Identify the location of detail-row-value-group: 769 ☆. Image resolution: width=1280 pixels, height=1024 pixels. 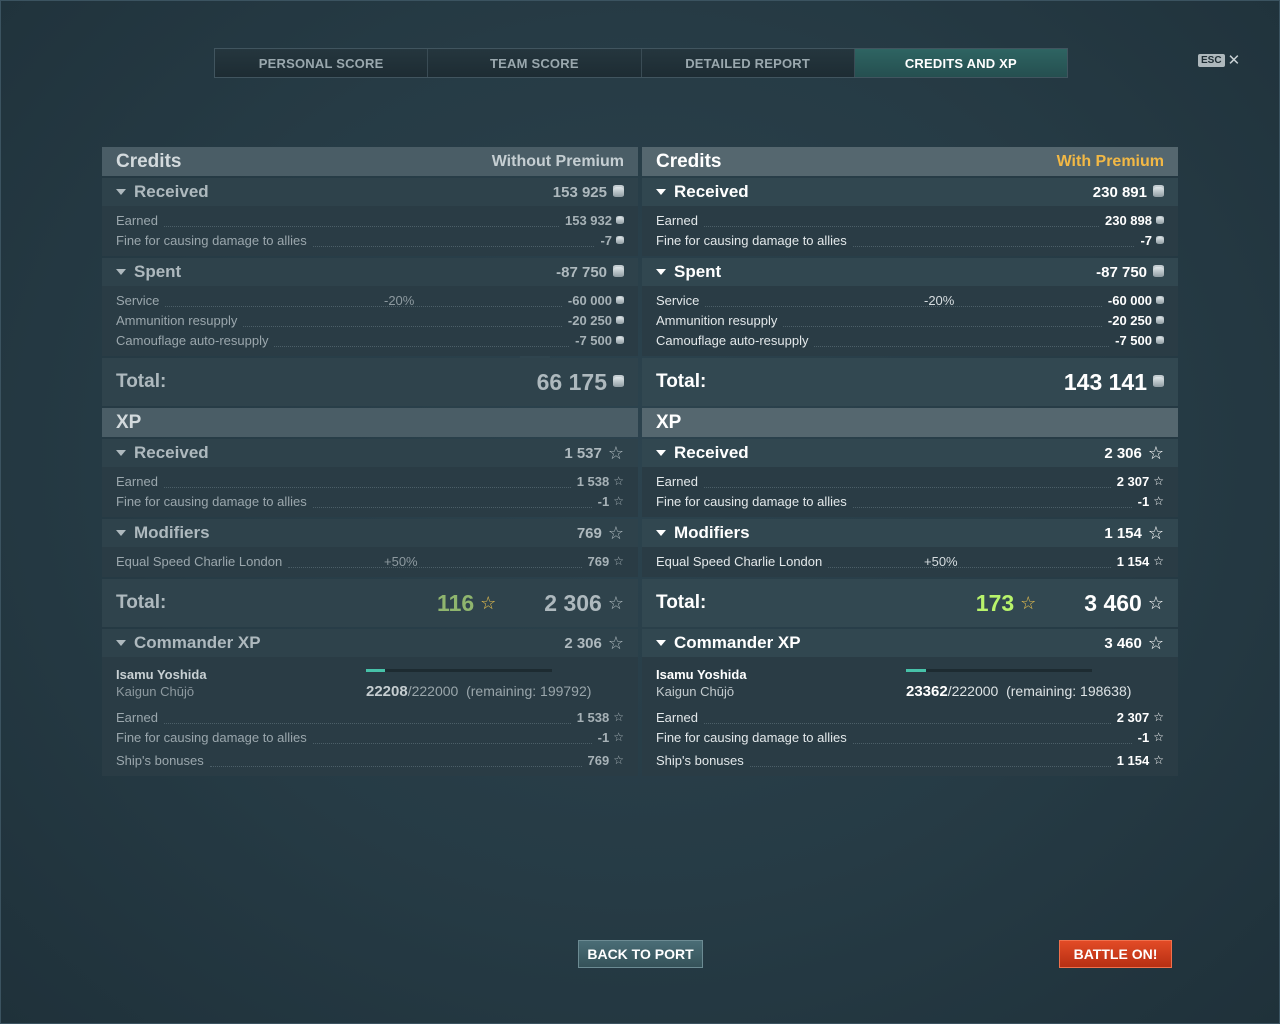
(606, 760).